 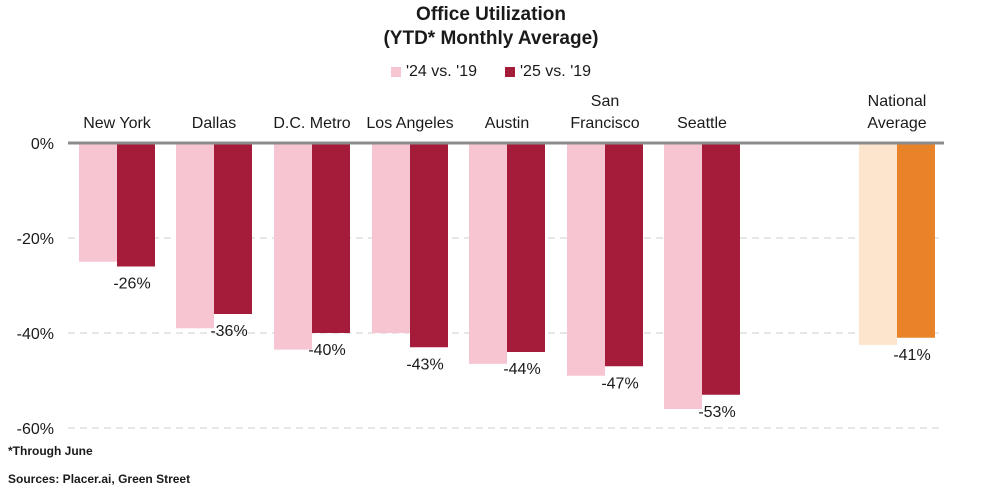 I want to click on data-label: -47%, so click(x=619, y=383).